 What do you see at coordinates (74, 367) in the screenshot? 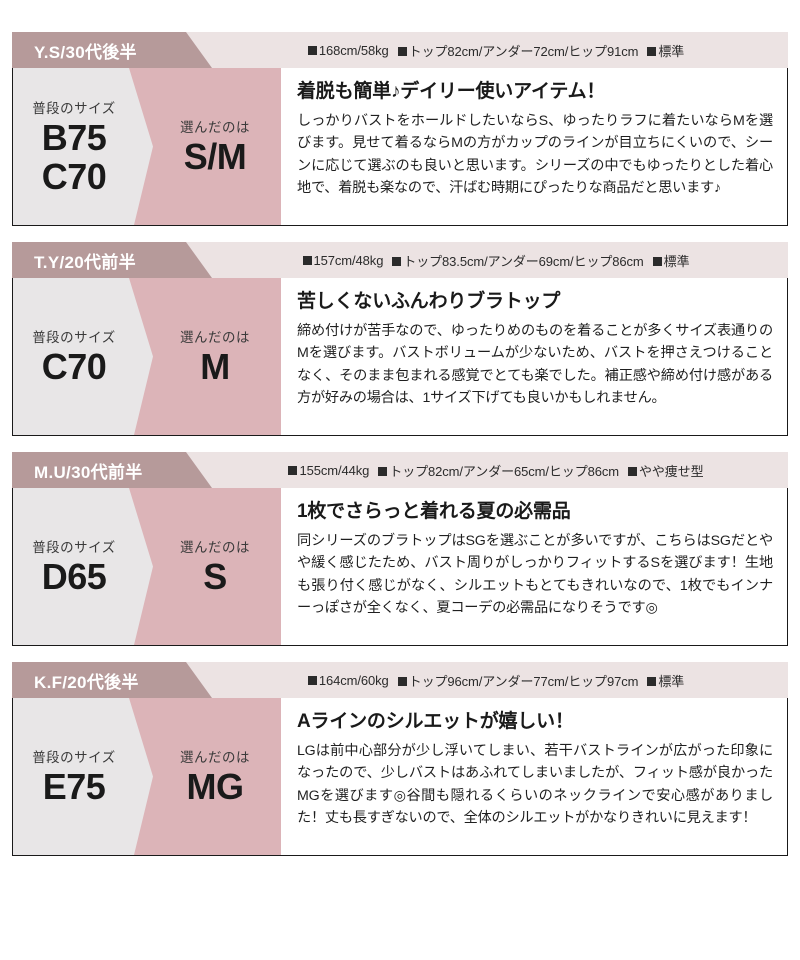
I see `usual-size-value: C70` at bounding box center [74, 367].